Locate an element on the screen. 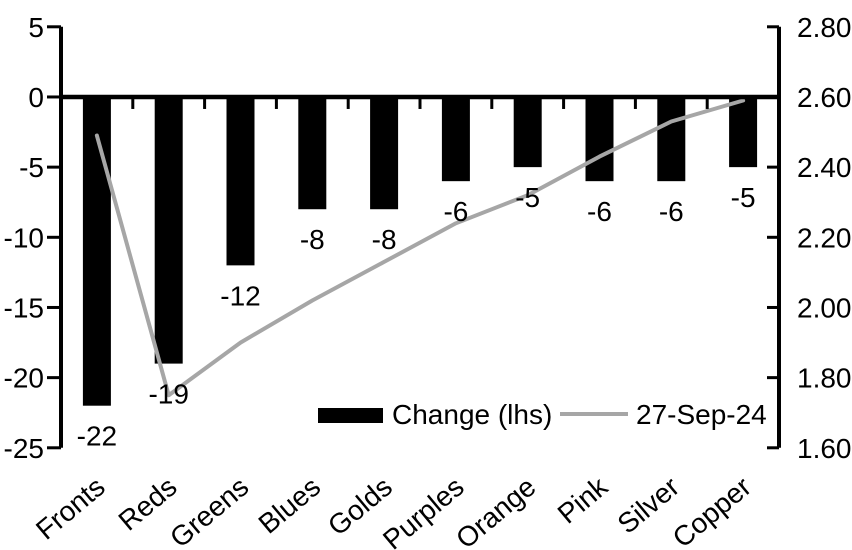 This screenshot has width=852, height=550. right-axis-tick-label: 1.60 is located at coordinates (824, 448).